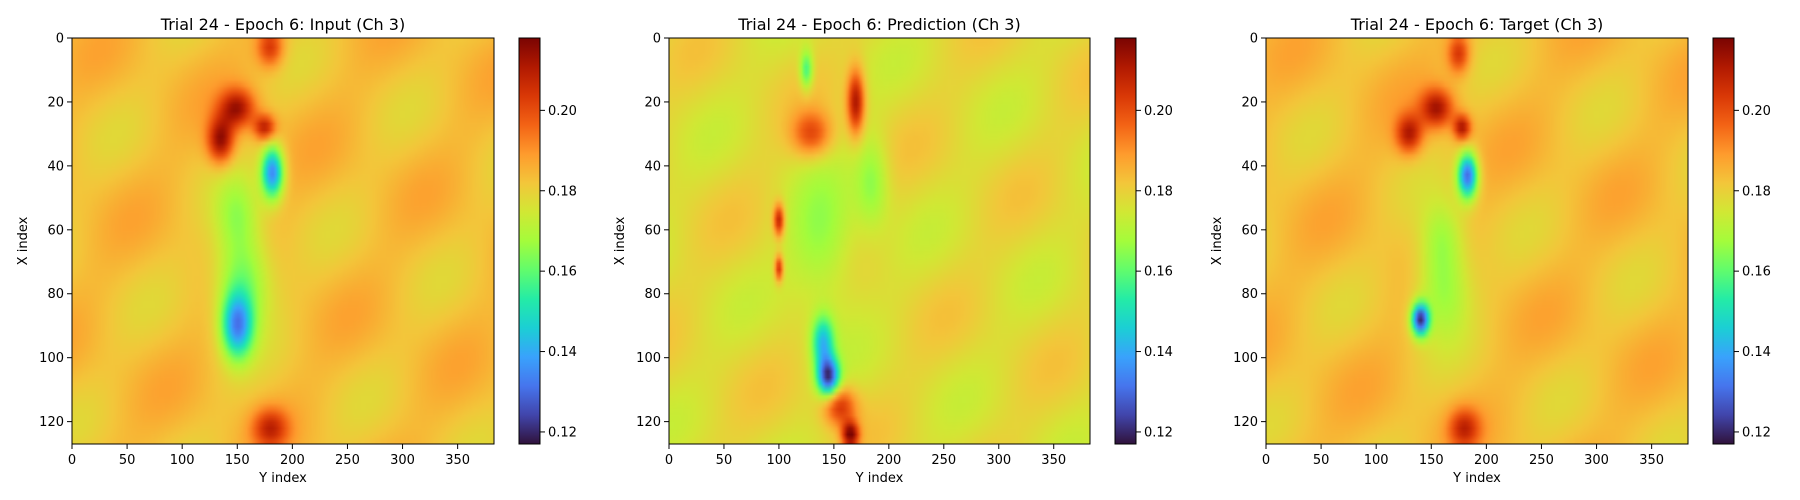 The height and width of the screenshot is (500, 1800). Describe the element at coordinates (282, 24) in the screenshot. I see `chart-title: Trial 24 - Epoch 6: Input (Ch 3)` at that location.